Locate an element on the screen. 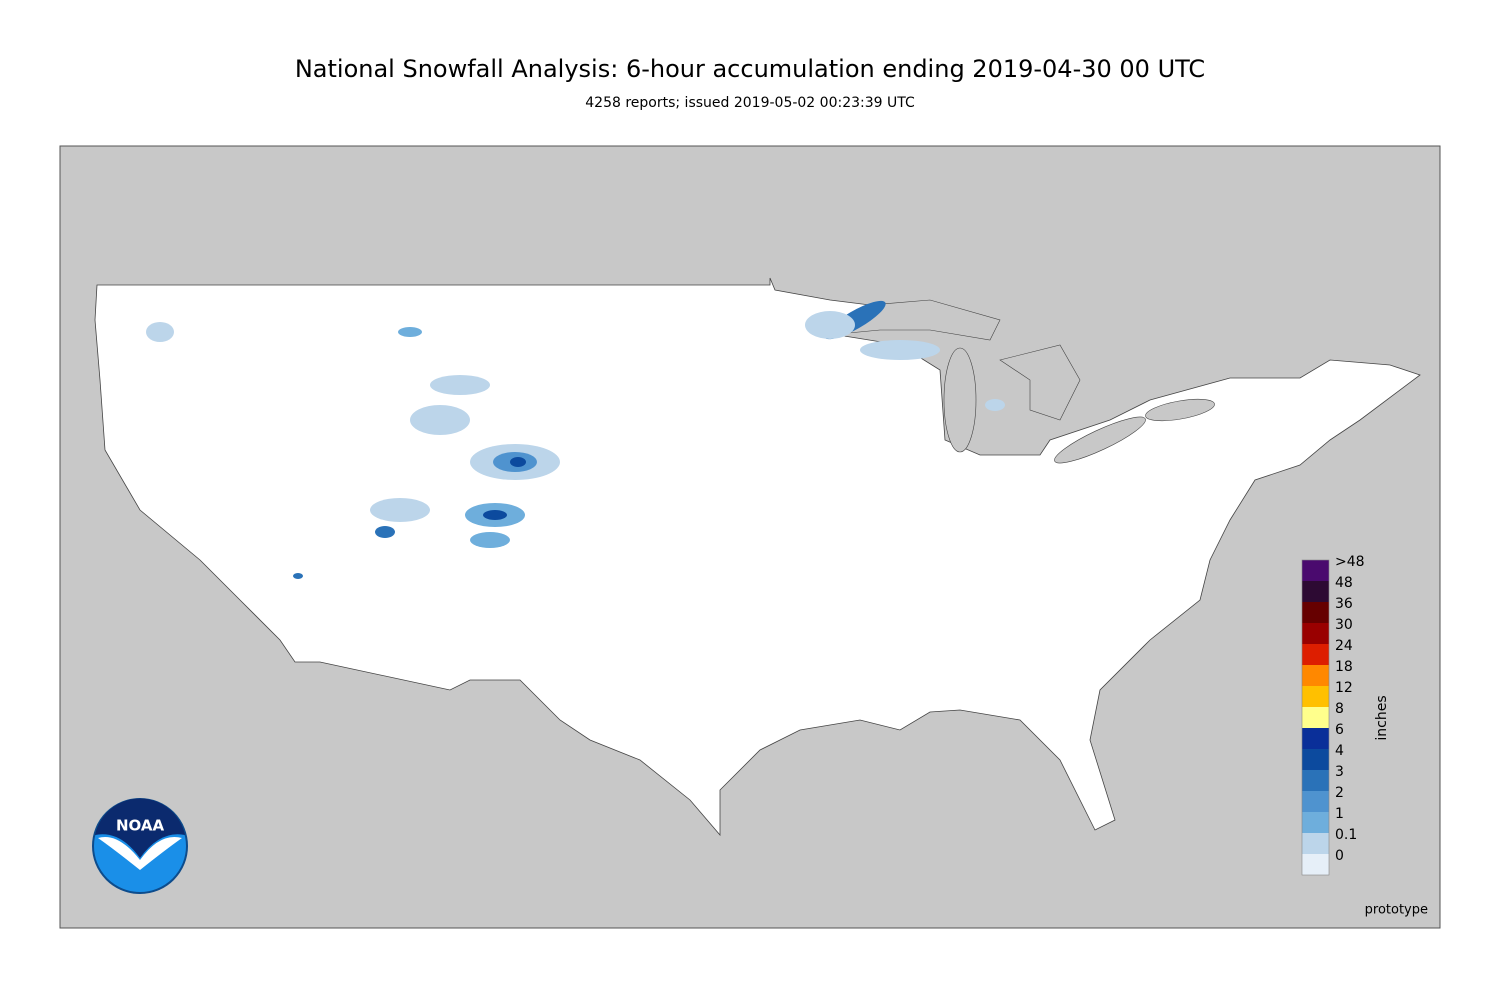 The height and width of the screenshot is (982, 1500). legend-unit: inches is located at coordinates (1382, 717).